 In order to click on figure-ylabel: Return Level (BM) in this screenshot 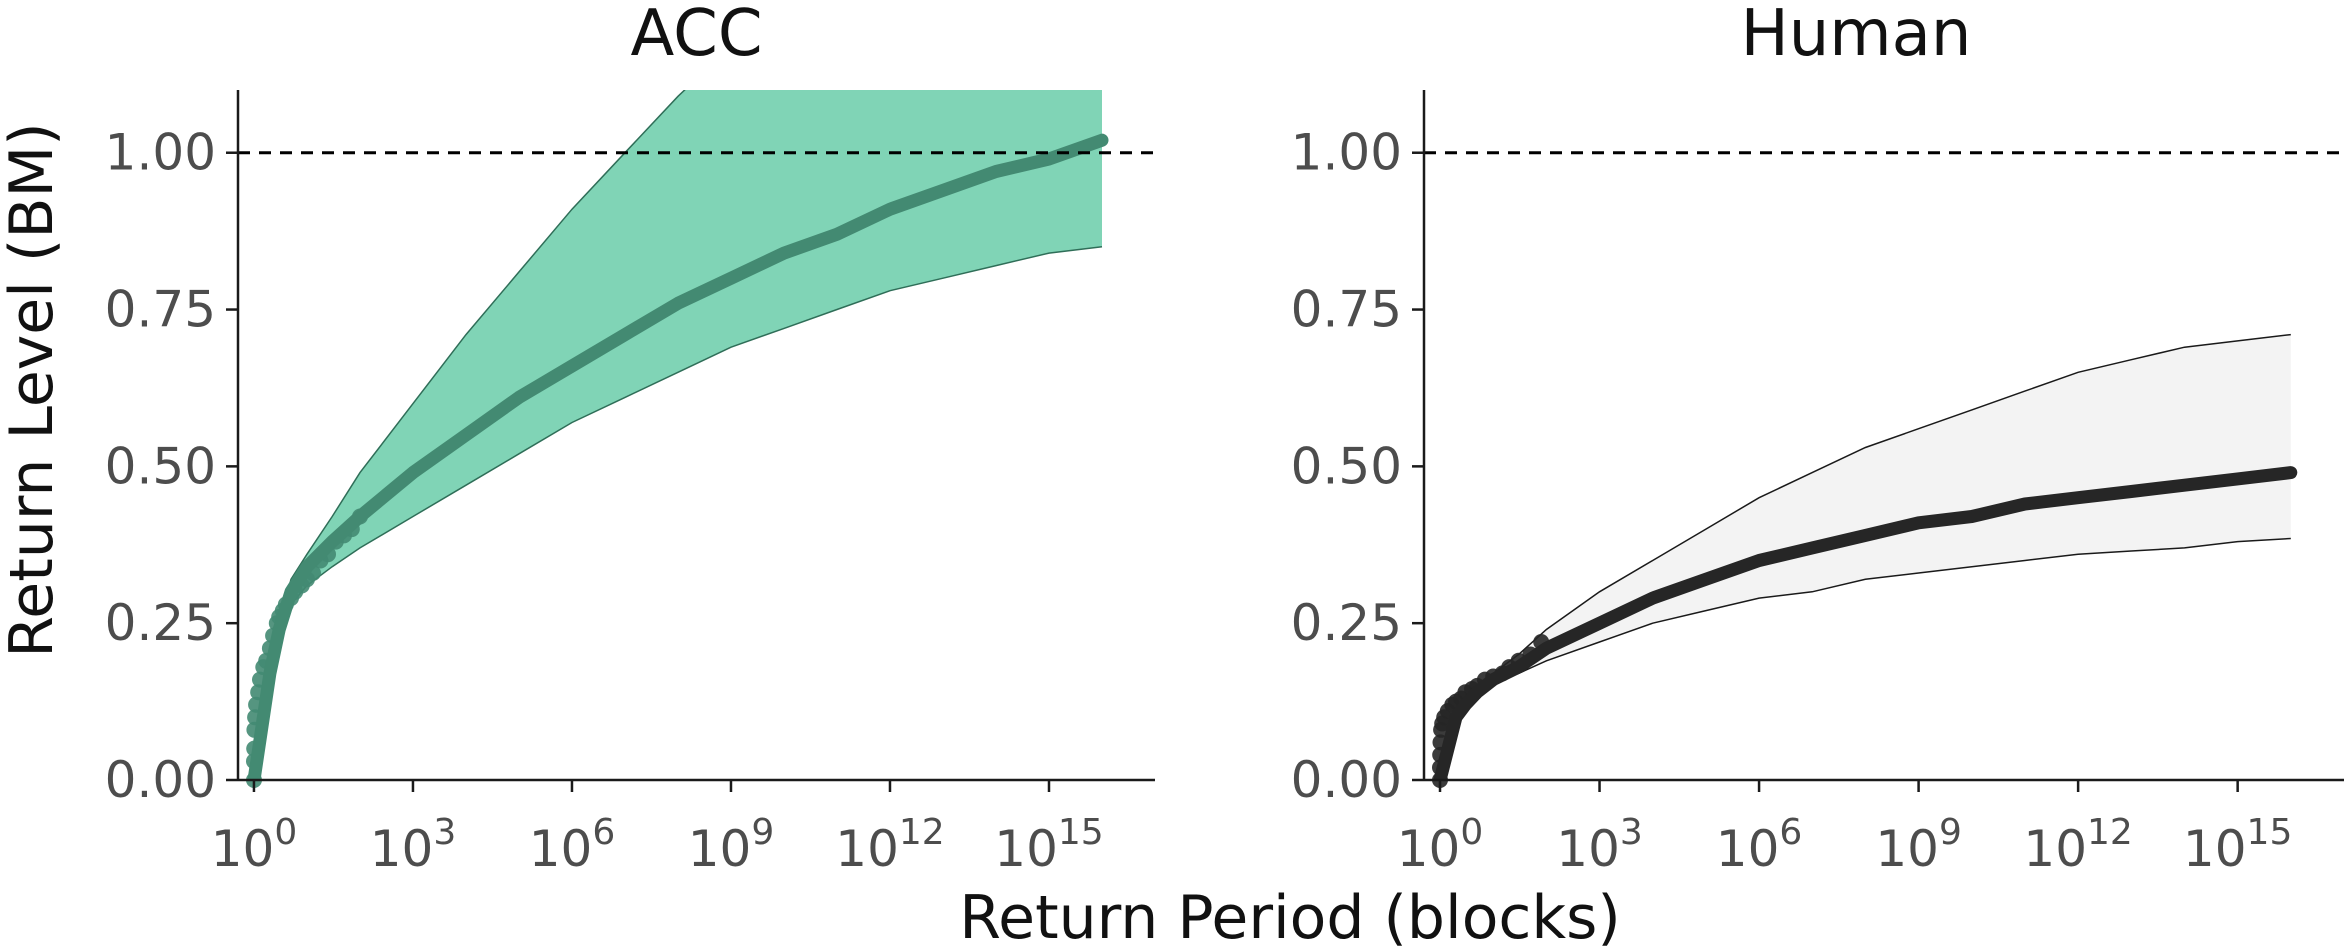, I will do `click(33, 389)`.